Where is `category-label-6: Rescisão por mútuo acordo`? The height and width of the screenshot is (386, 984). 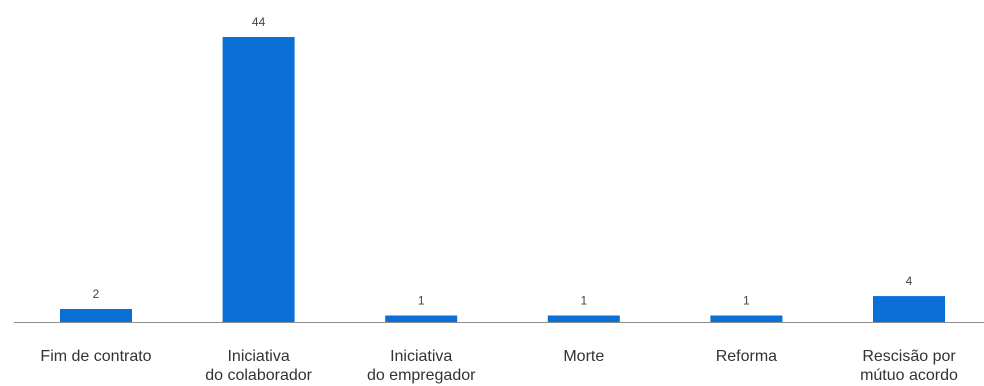
category-label-6: Rescisão por mútuo acordo is located at coordinates (909, 366).